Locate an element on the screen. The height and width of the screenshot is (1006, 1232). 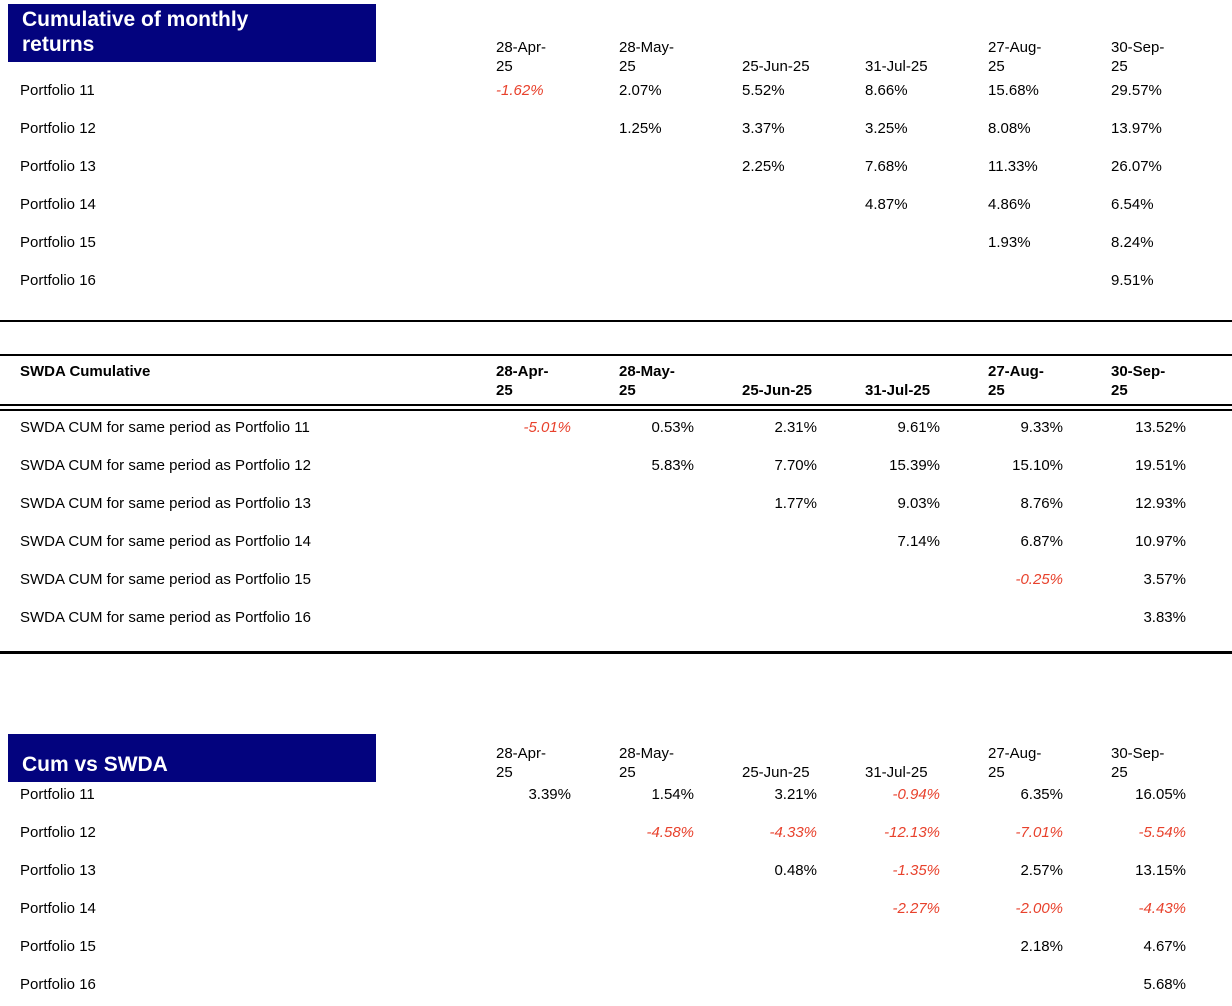
value-cell: 9.61% is located at coordinates (918, 427).